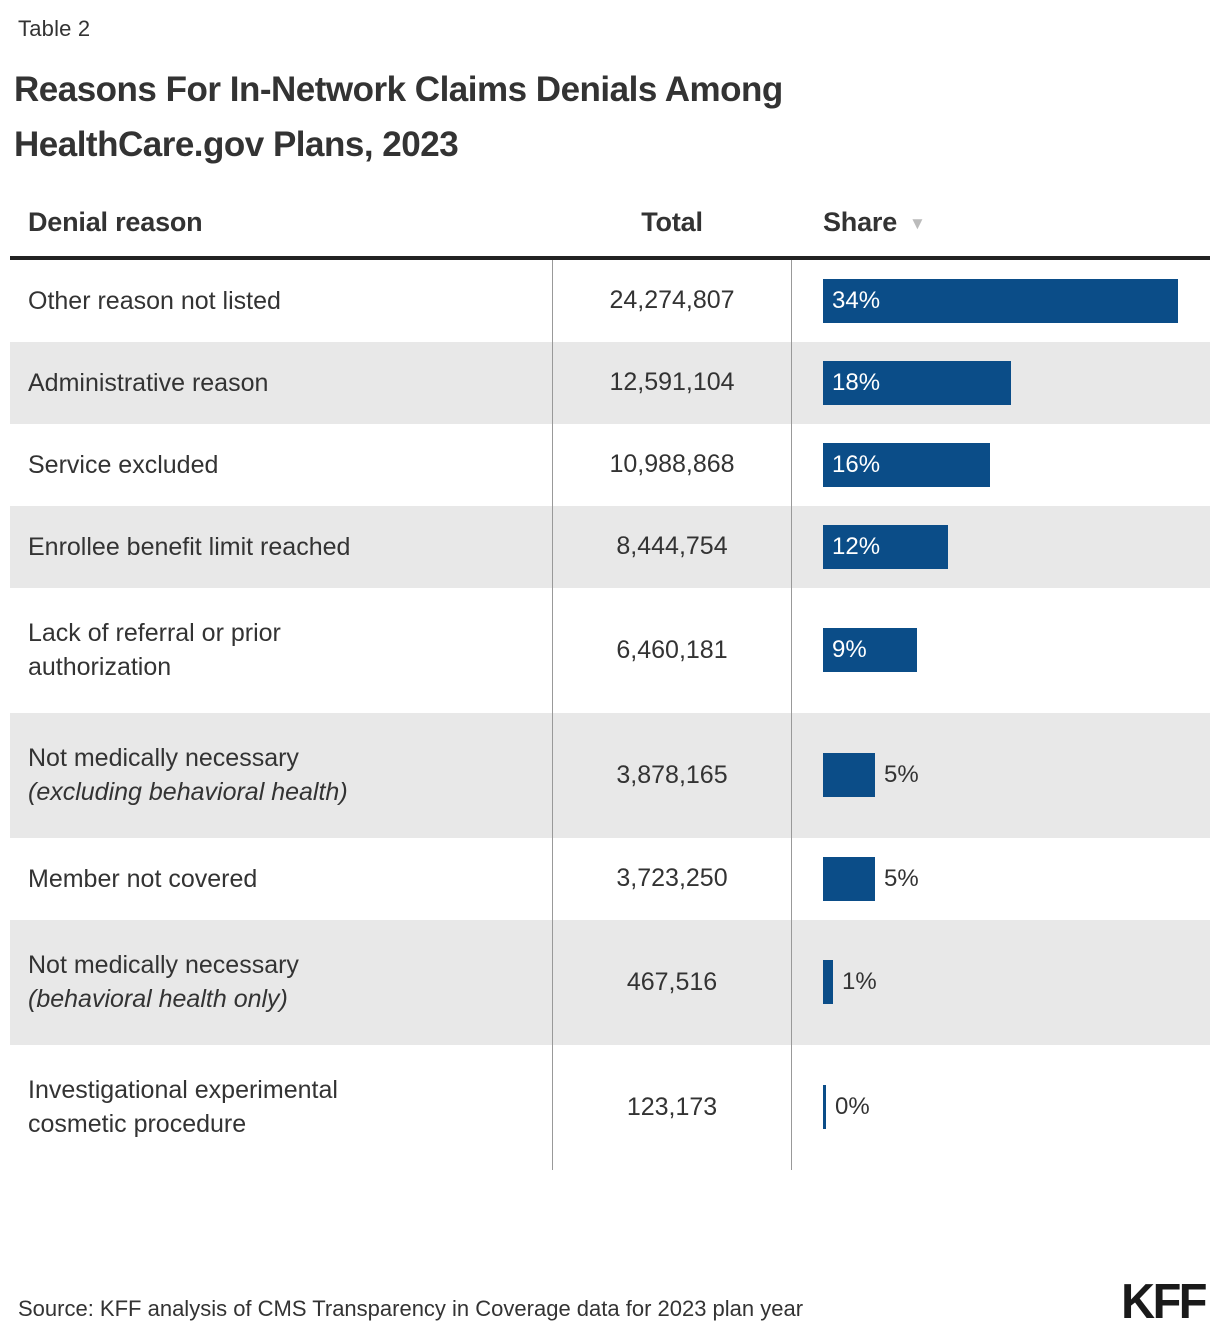 The width and height of the screenshot is (1220, 1336). I want to click on denial-reason-line: authorization, so click(100, 667).